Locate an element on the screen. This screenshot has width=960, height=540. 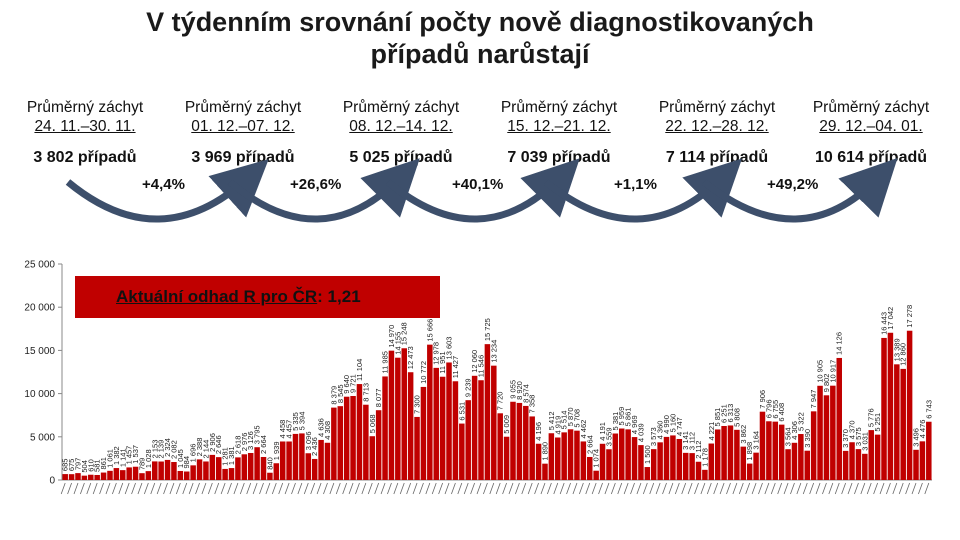
bar-label: 5 776 is located at coordinates (871, 417).